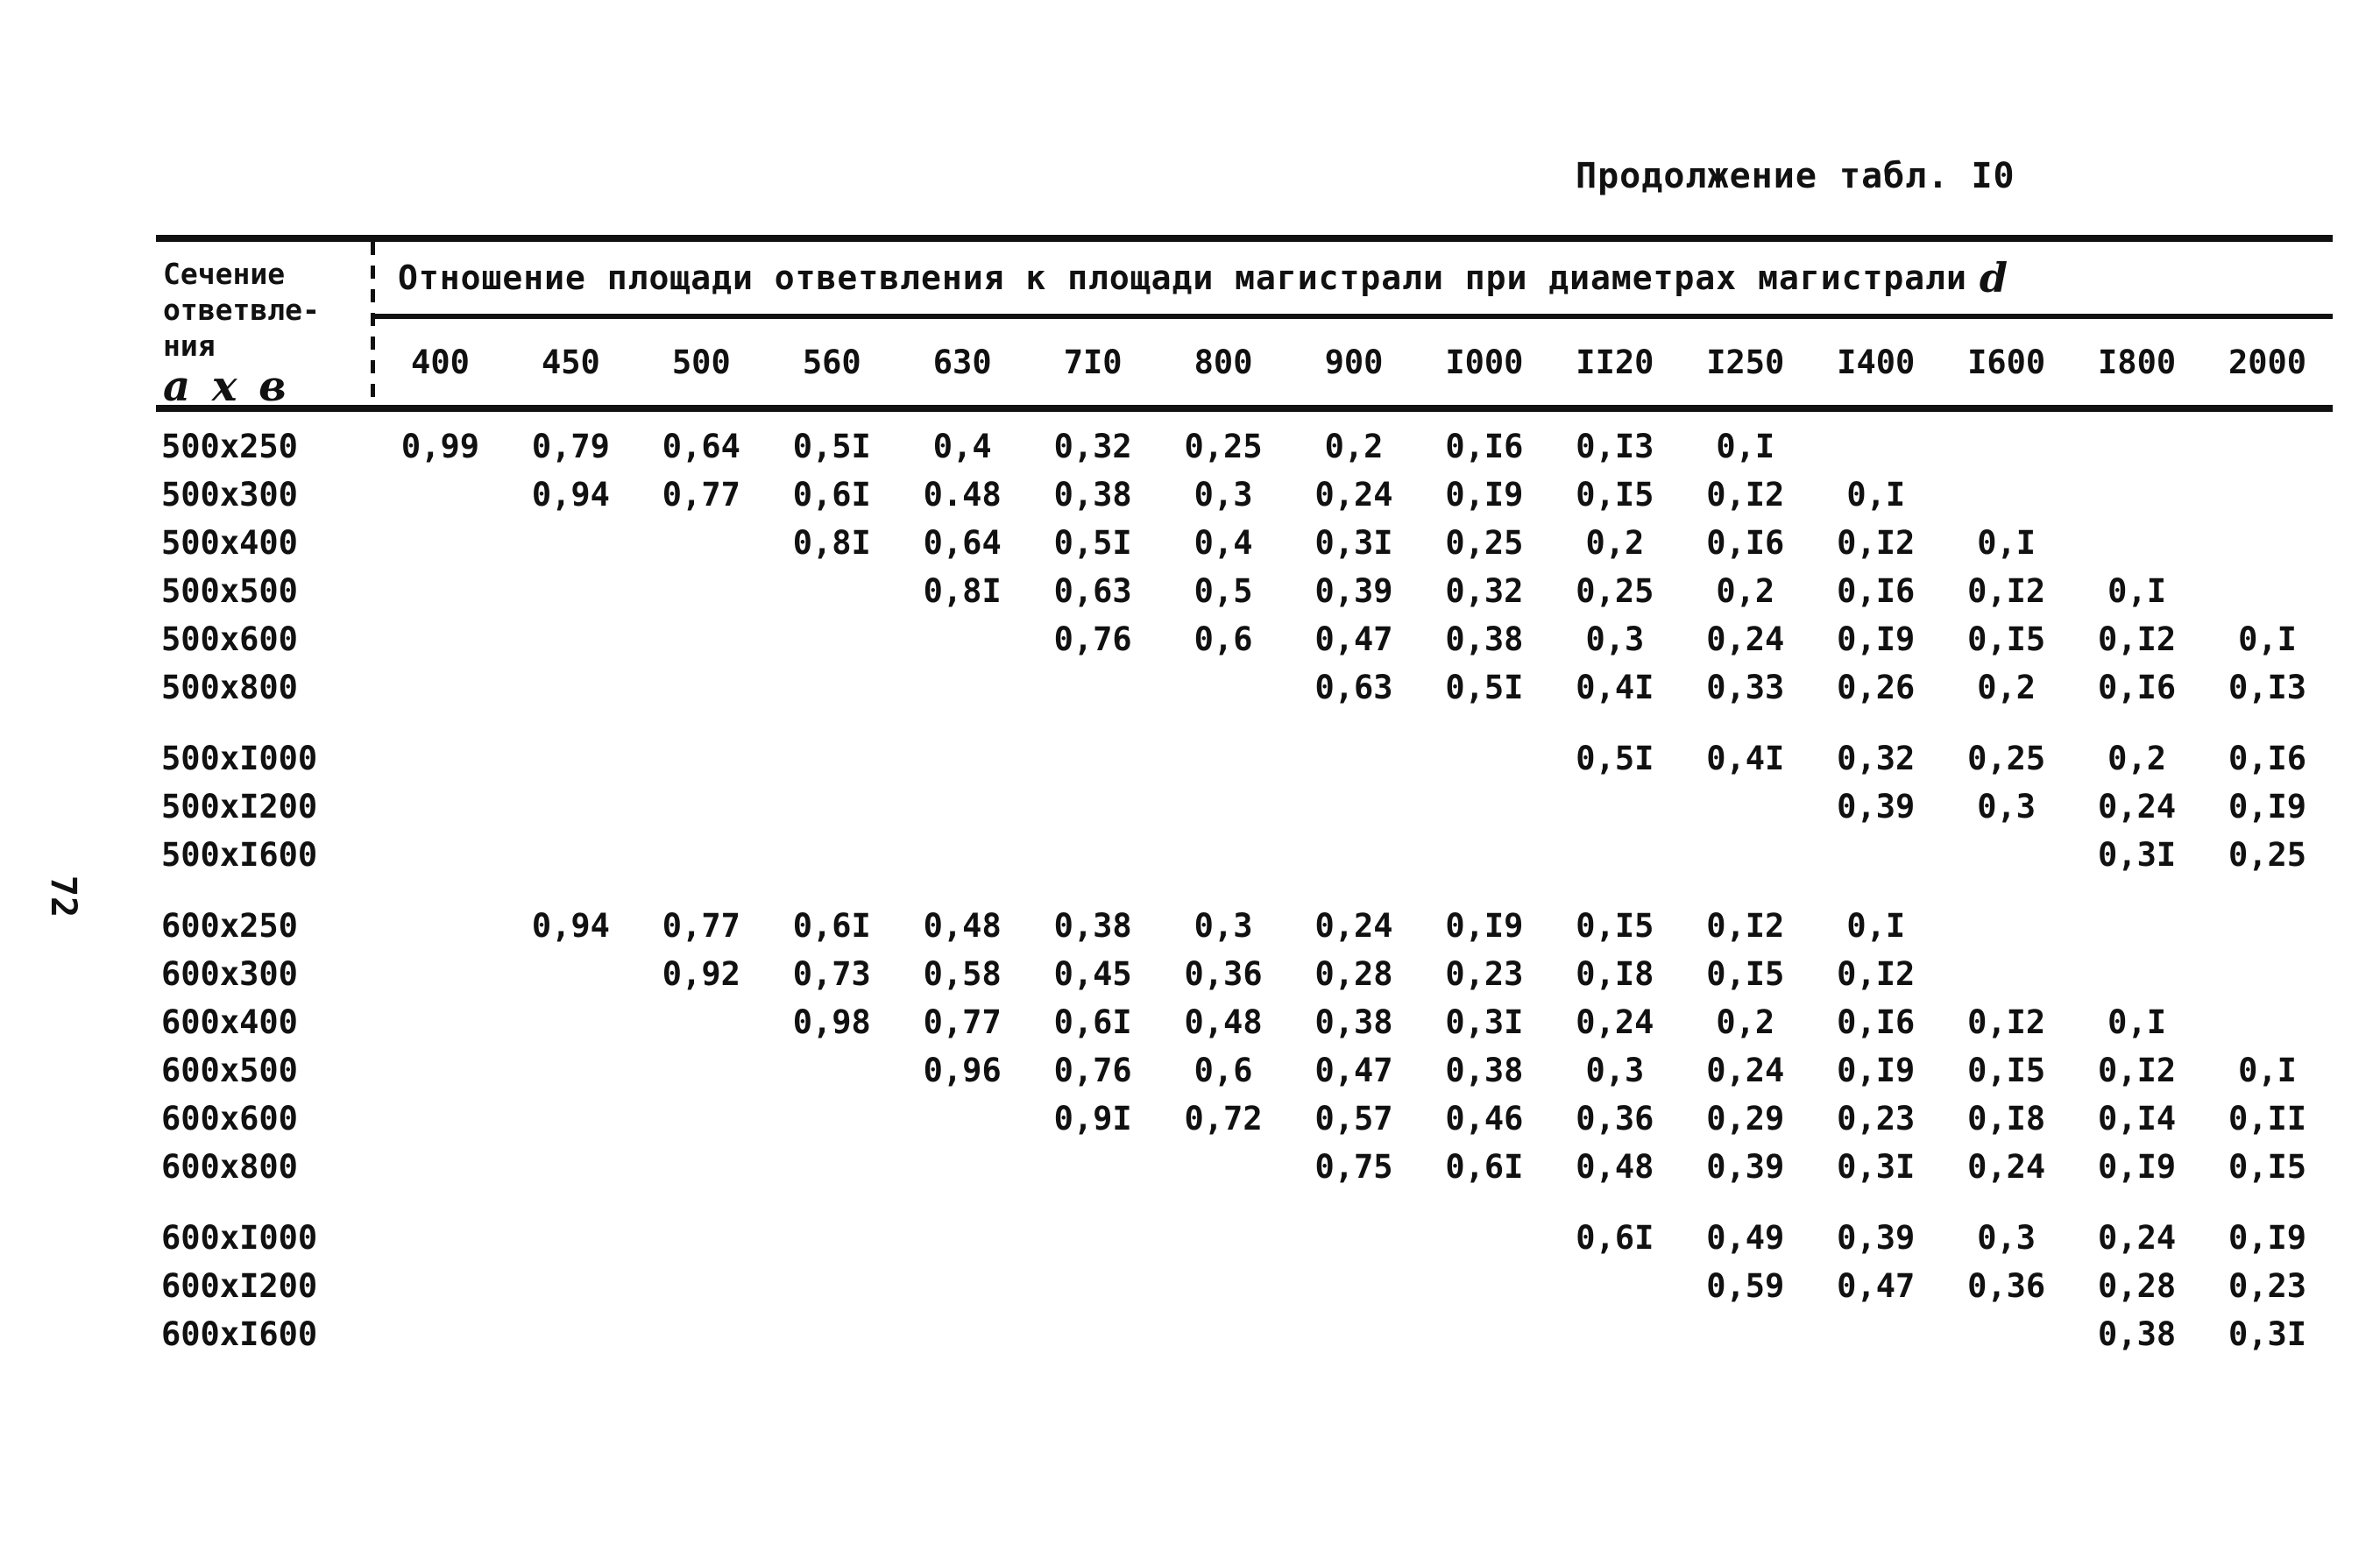  What do you see at coordinates (1092, 1118) in the screenshot?
I see `value-cell: 0,9I` at bounding box center [1092, 1118].